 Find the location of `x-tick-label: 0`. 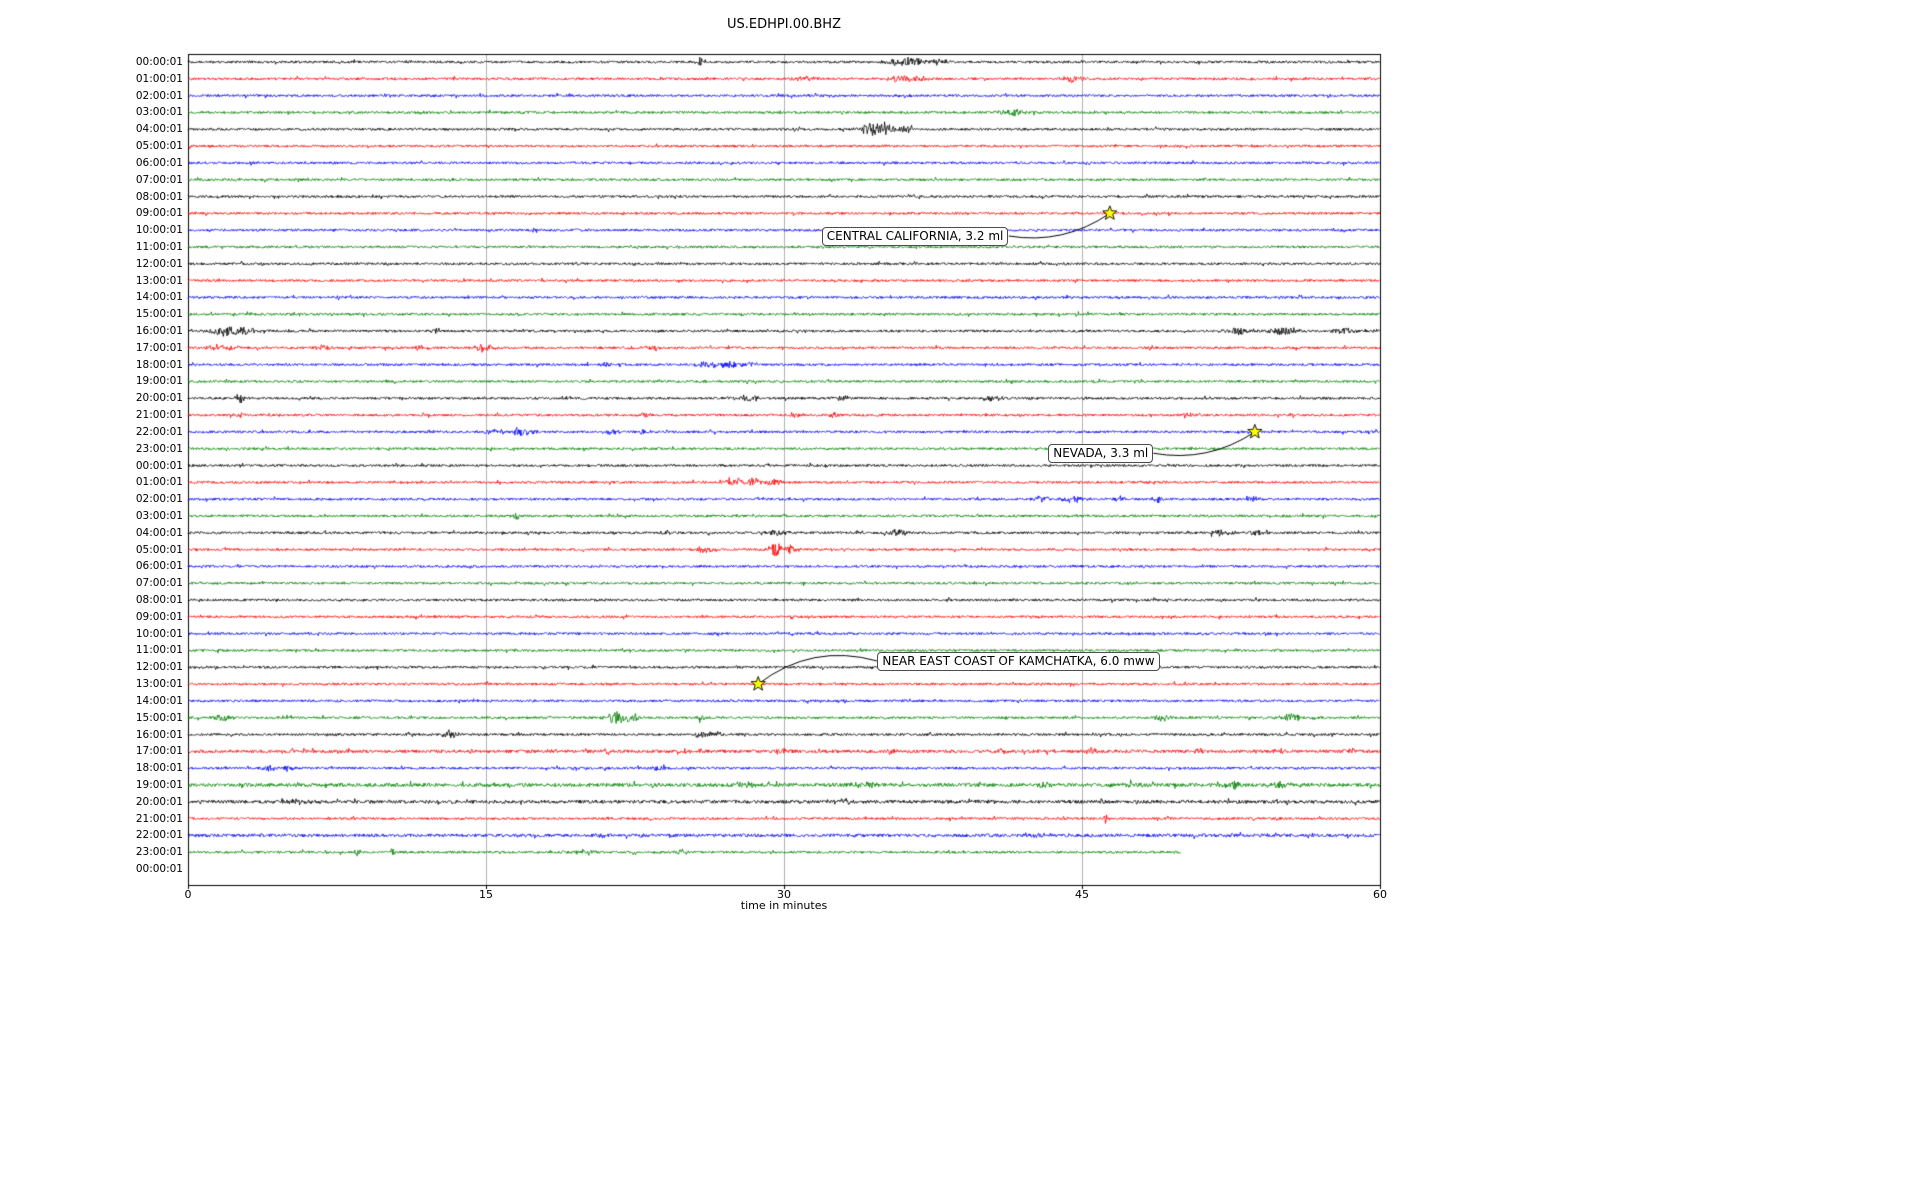

x-tick-label: 0 is located at coordinates (188, 894).